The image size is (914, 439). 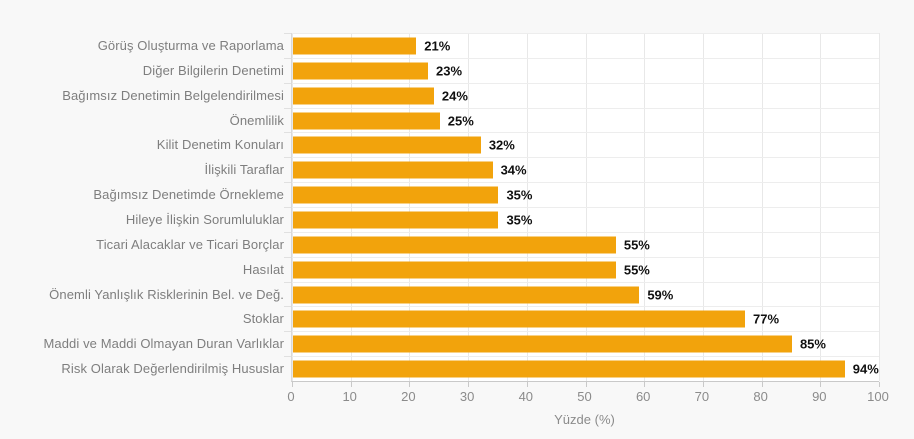 What do you see at coordinates (501, 145) in the screenshot?
I see `bar-value-label: 32%` at bounding box center [501, 145].